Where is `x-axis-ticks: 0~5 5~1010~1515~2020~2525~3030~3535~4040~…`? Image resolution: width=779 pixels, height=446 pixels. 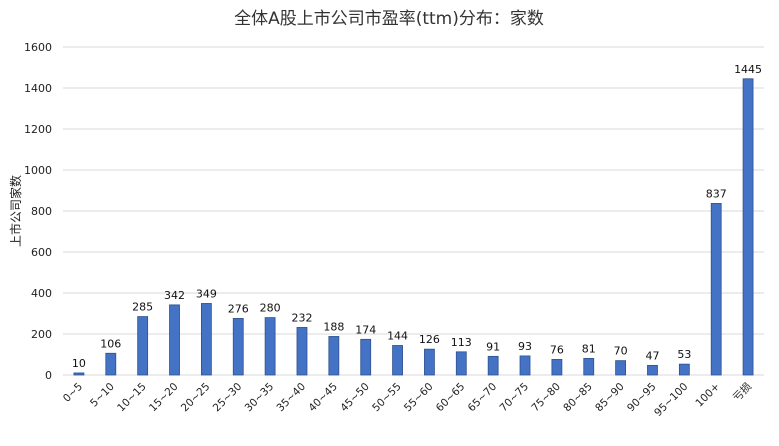
x-axis-ticks: 0~5 5~1010~1515~2020~2525~3030~3535~4040~… is located at coordinates (408, 399).